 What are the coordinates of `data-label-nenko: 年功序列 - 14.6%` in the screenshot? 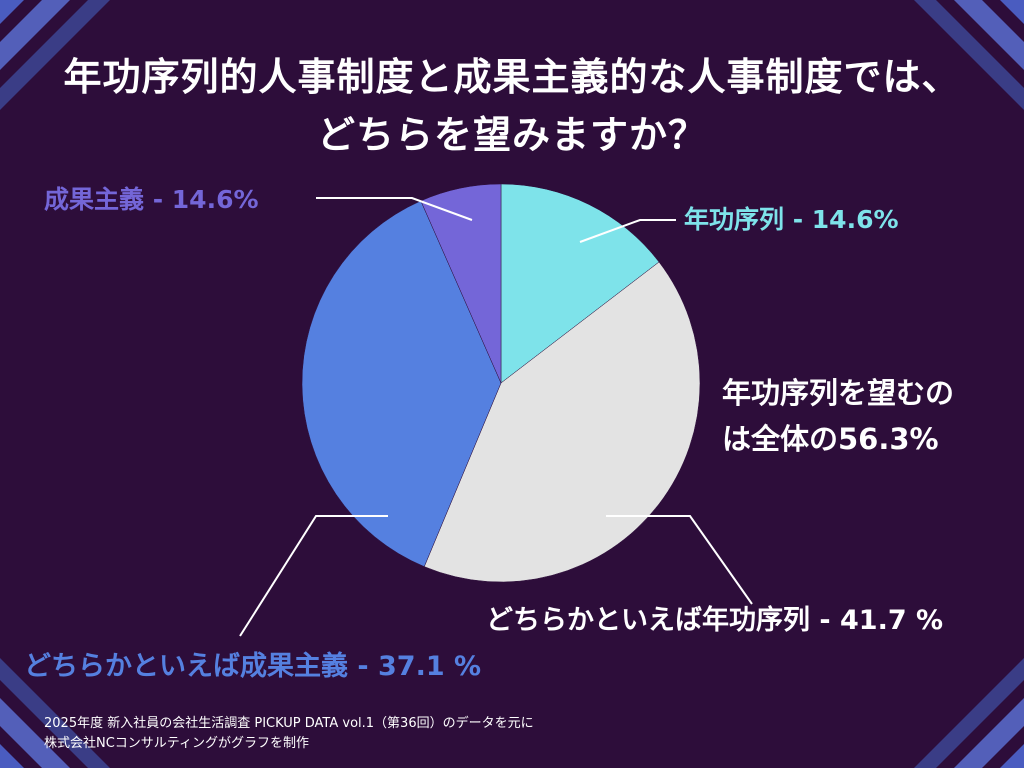 It's located at (791, 219).